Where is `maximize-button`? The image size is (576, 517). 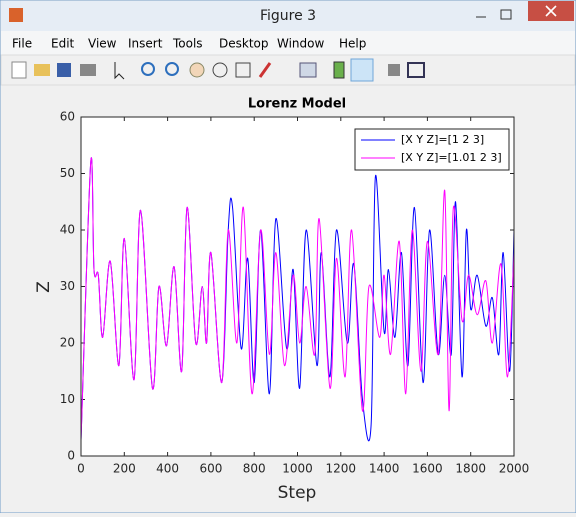
maximize-button is located at coordinates (506, 14).